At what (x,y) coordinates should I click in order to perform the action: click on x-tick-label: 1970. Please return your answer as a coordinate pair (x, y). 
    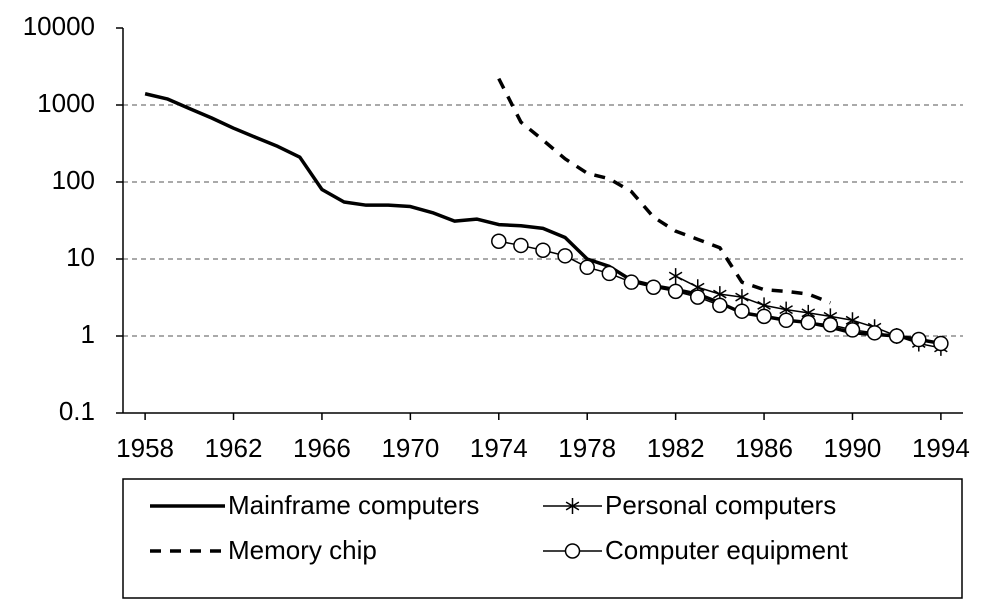
    Looking at the image, I should click on (410, 448).